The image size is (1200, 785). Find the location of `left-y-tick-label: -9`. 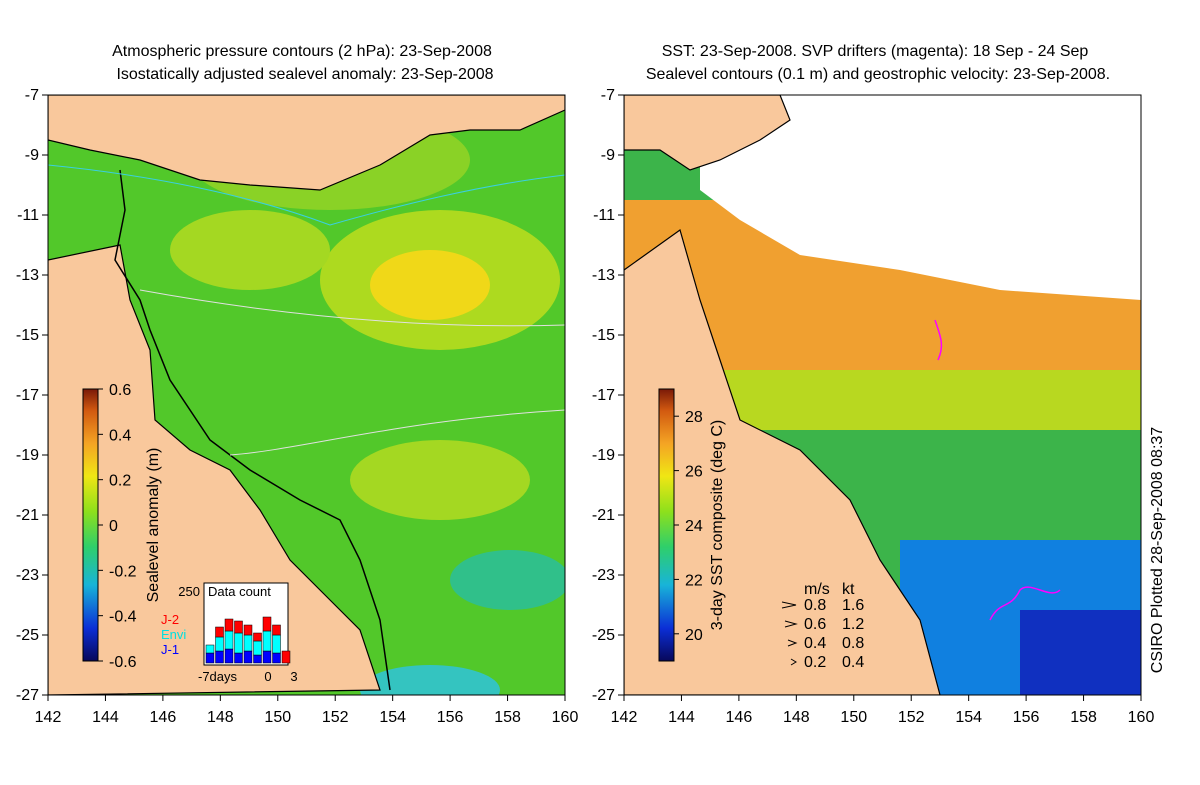

left-y-tick-label: -9 is located at coordinates (32, 155).